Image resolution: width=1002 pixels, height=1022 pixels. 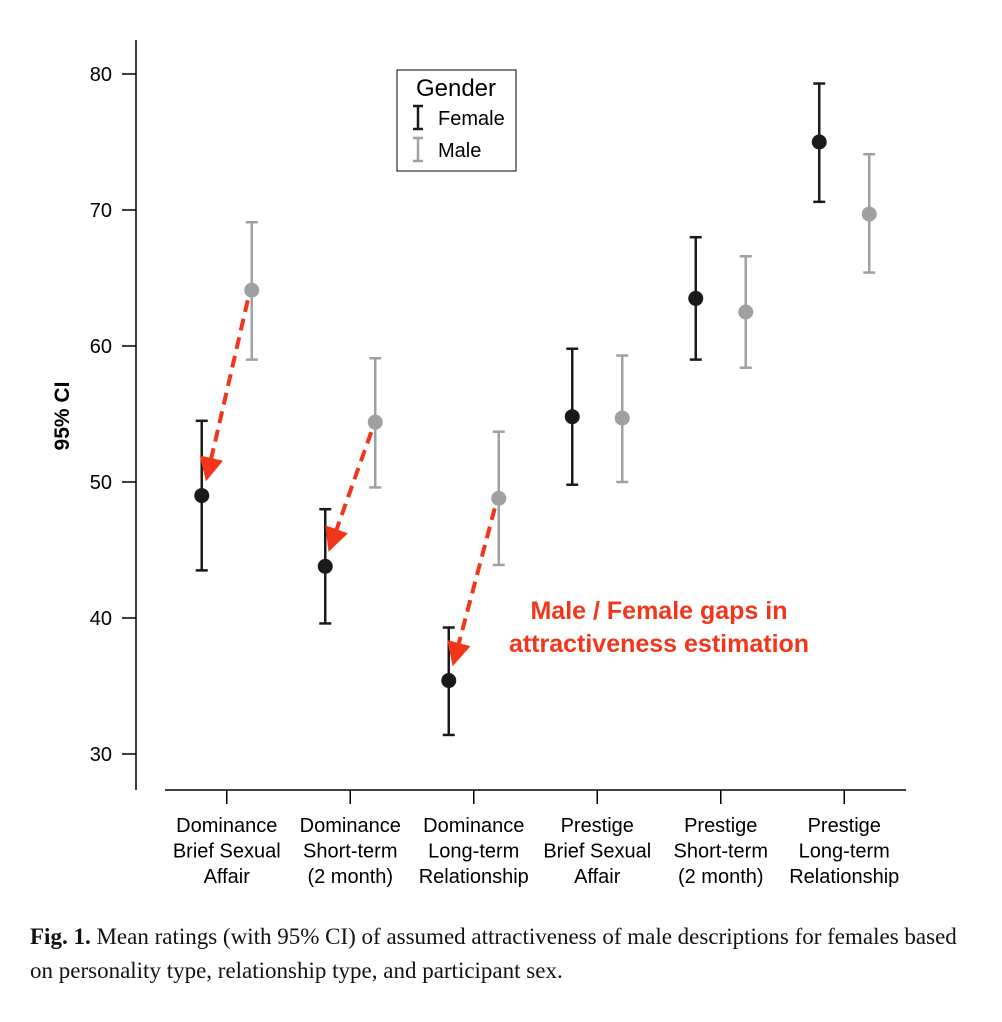 What do you see at coordinates (101, 619) in the screenshot?
I see `y-tick-label-40: 40` at bounding box center [101, 619].